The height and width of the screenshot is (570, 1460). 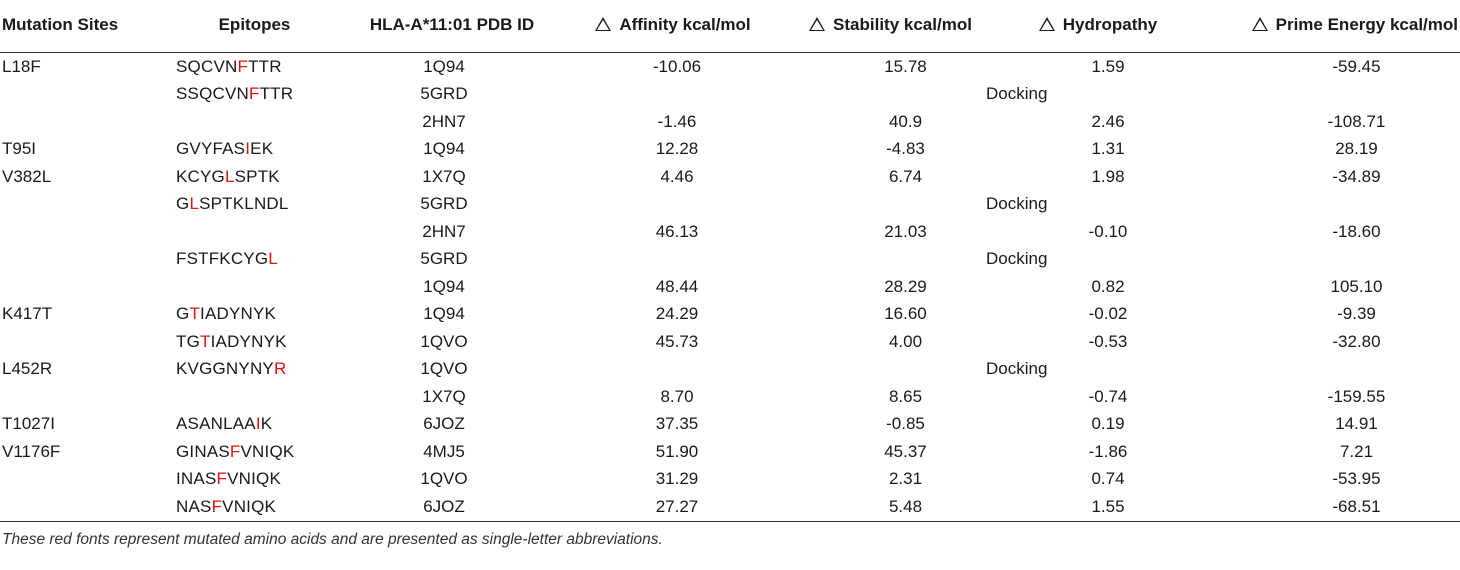 What do you see at coordinates (280, 369) in the screenshot?
I see `mutated-residue: R` at bounding box center [280, 369].